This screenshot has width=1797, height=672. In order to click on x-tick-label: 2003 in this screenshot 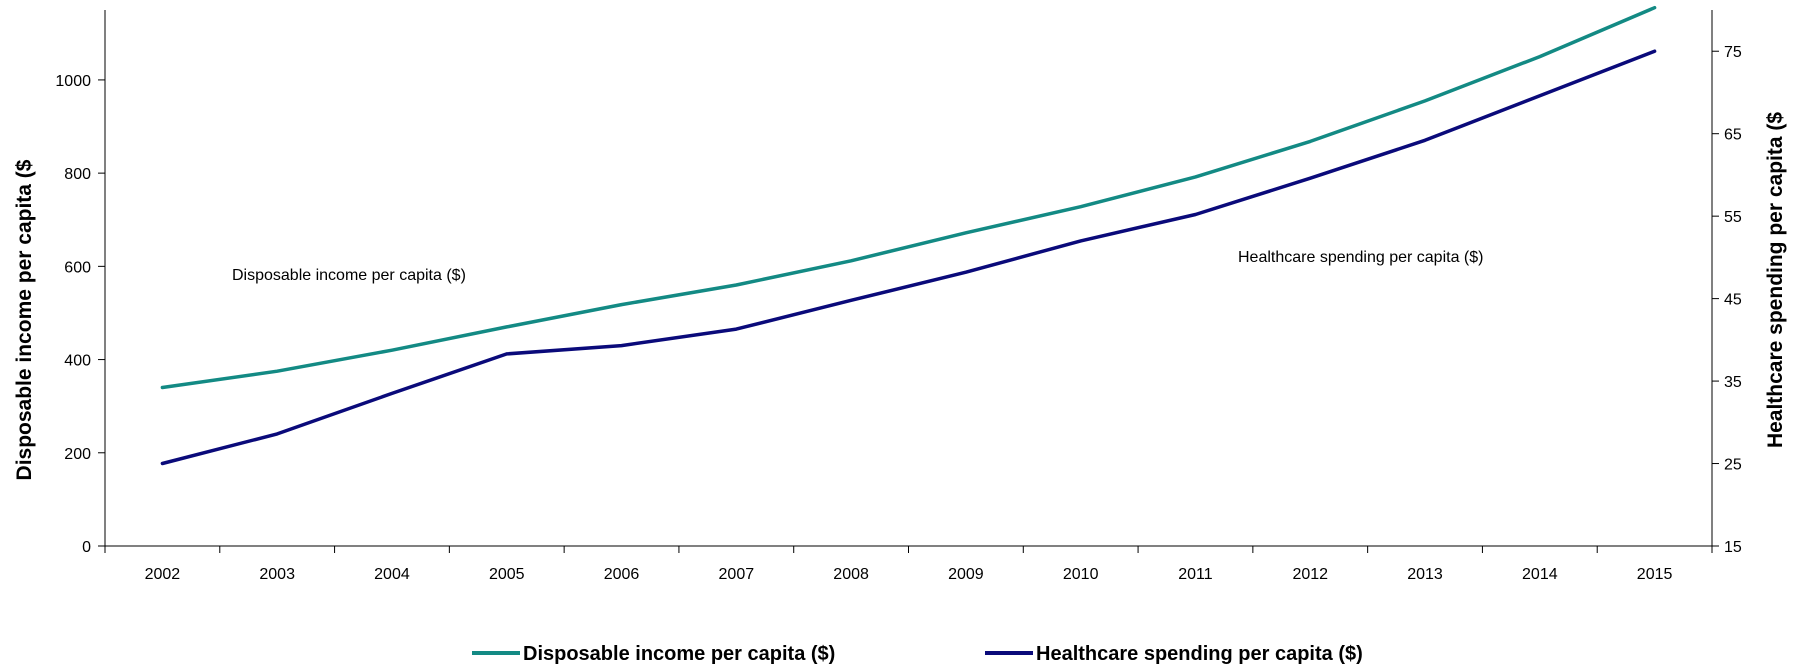, I will do `click(277, 574)`.